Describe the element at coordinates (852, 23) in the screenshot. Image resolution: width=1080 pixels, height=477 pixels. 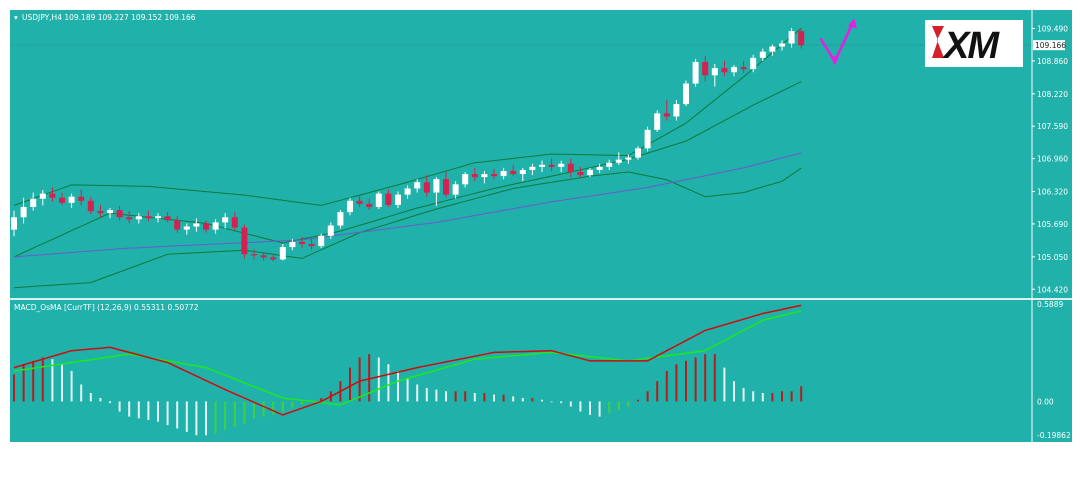
I see `arrow-head` at that location.